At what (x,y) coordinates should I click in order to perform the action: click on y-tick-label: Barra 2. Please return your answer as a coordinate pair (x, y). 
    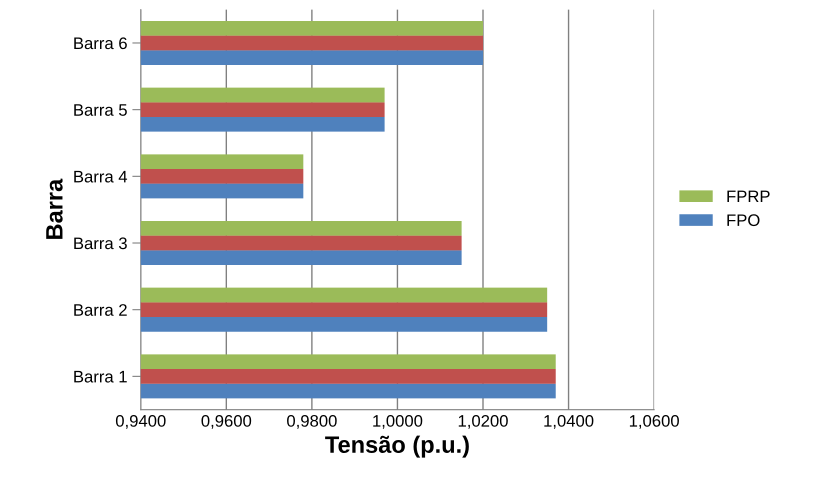
    Looking at the image, I should click on (100, 310).